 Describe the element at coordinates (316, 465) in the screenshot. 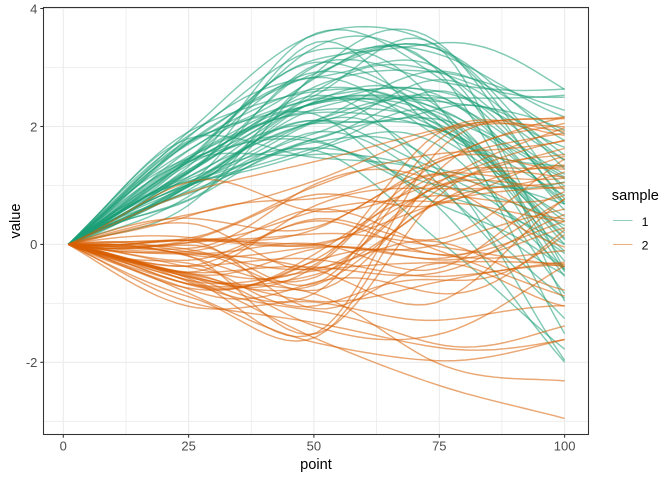

I see `svg-text: point` at that location.